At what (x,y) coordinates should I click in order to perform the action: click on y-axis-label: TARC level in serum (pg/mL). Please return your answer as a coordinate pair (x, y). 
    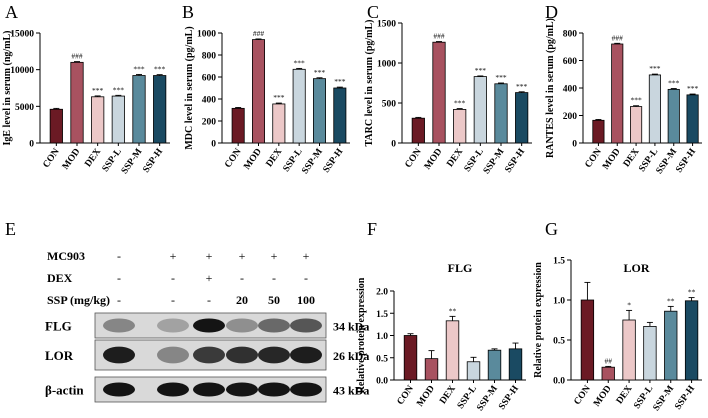
    Looking at the image, I should click on (369, 82).